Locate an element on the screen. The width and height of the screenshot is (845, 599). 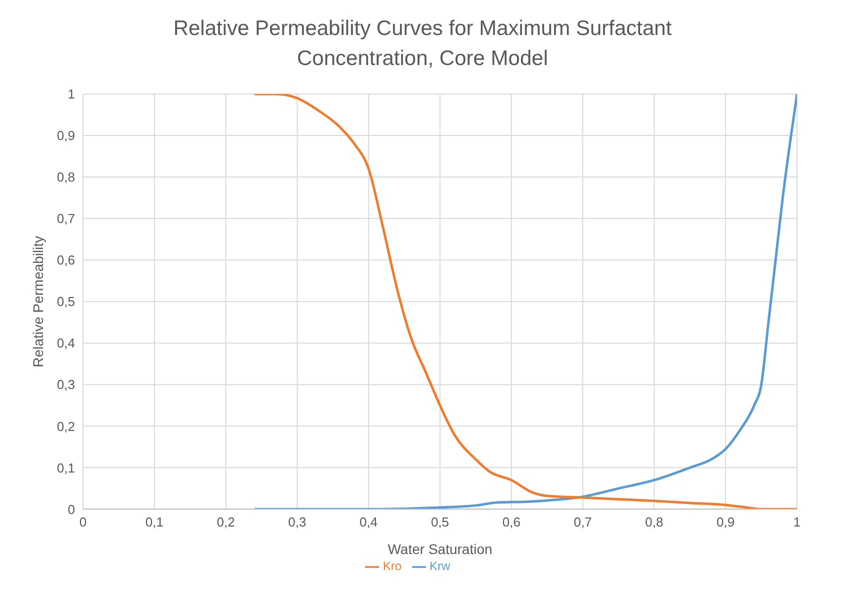
legend-label: Kro is located at coordinates (392, 566).